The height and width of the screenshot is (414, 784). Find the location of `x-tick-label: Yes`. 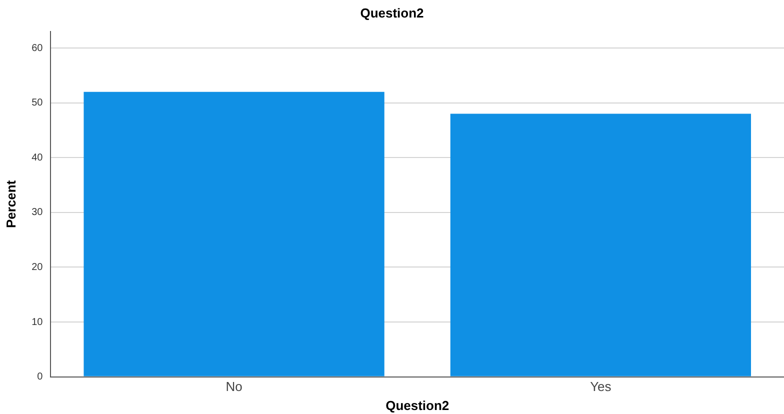

x-tick-label: Yes is located at coordinates (601, 386).